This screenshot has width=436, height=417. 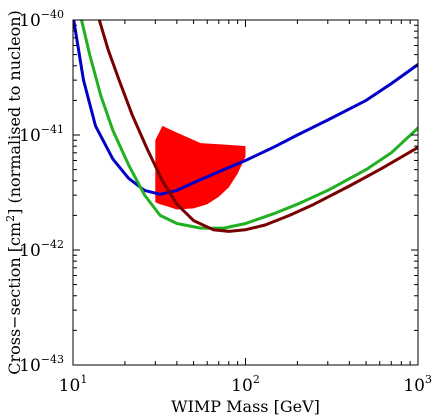 I want to click on tick-label-exponent: −42, so click(x=52, y=244).